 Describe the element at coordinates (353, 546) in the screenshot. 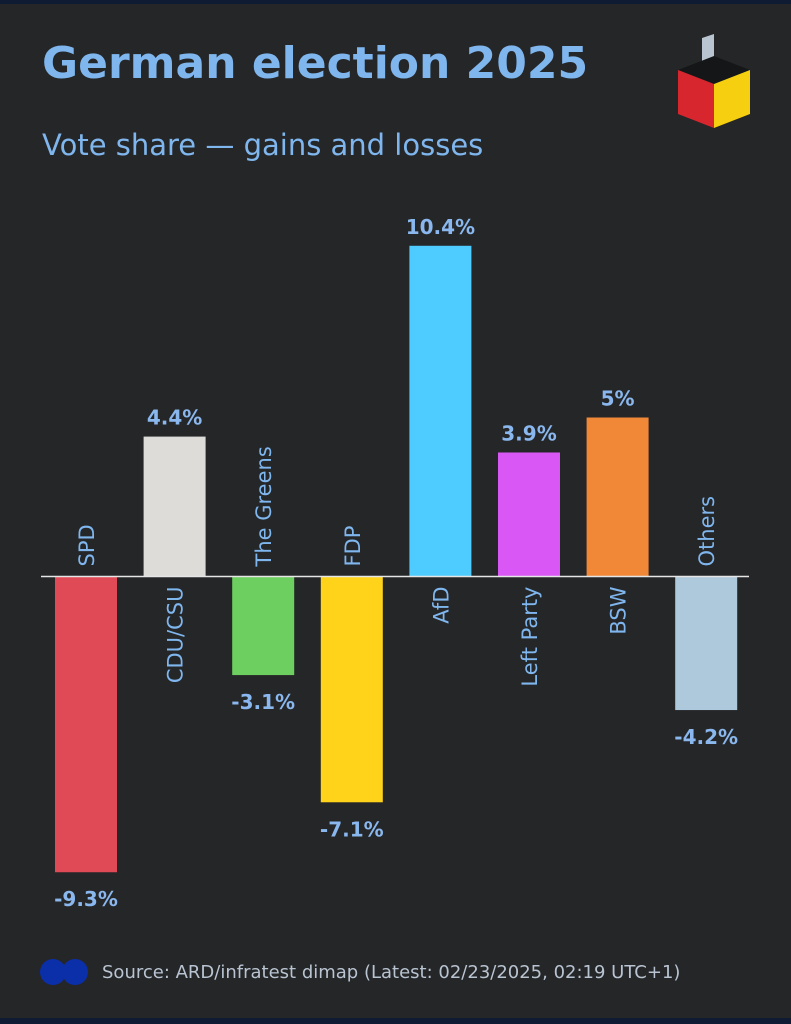

I see `category-label: FDP` at that location.